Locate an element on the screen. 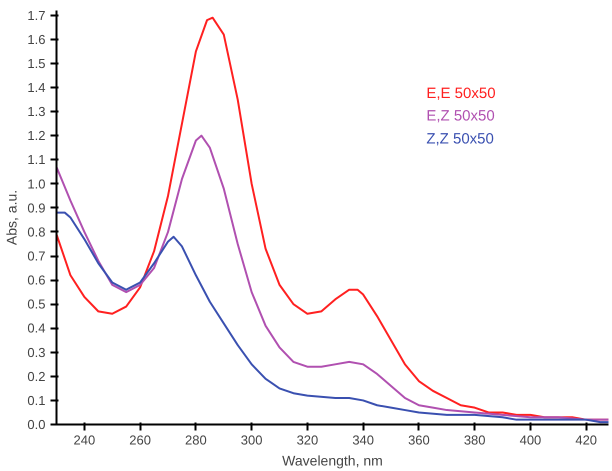 The height and width of the screenshot is (471, 612). text: E,Z 50x50 is located at coordinates (460, 116).